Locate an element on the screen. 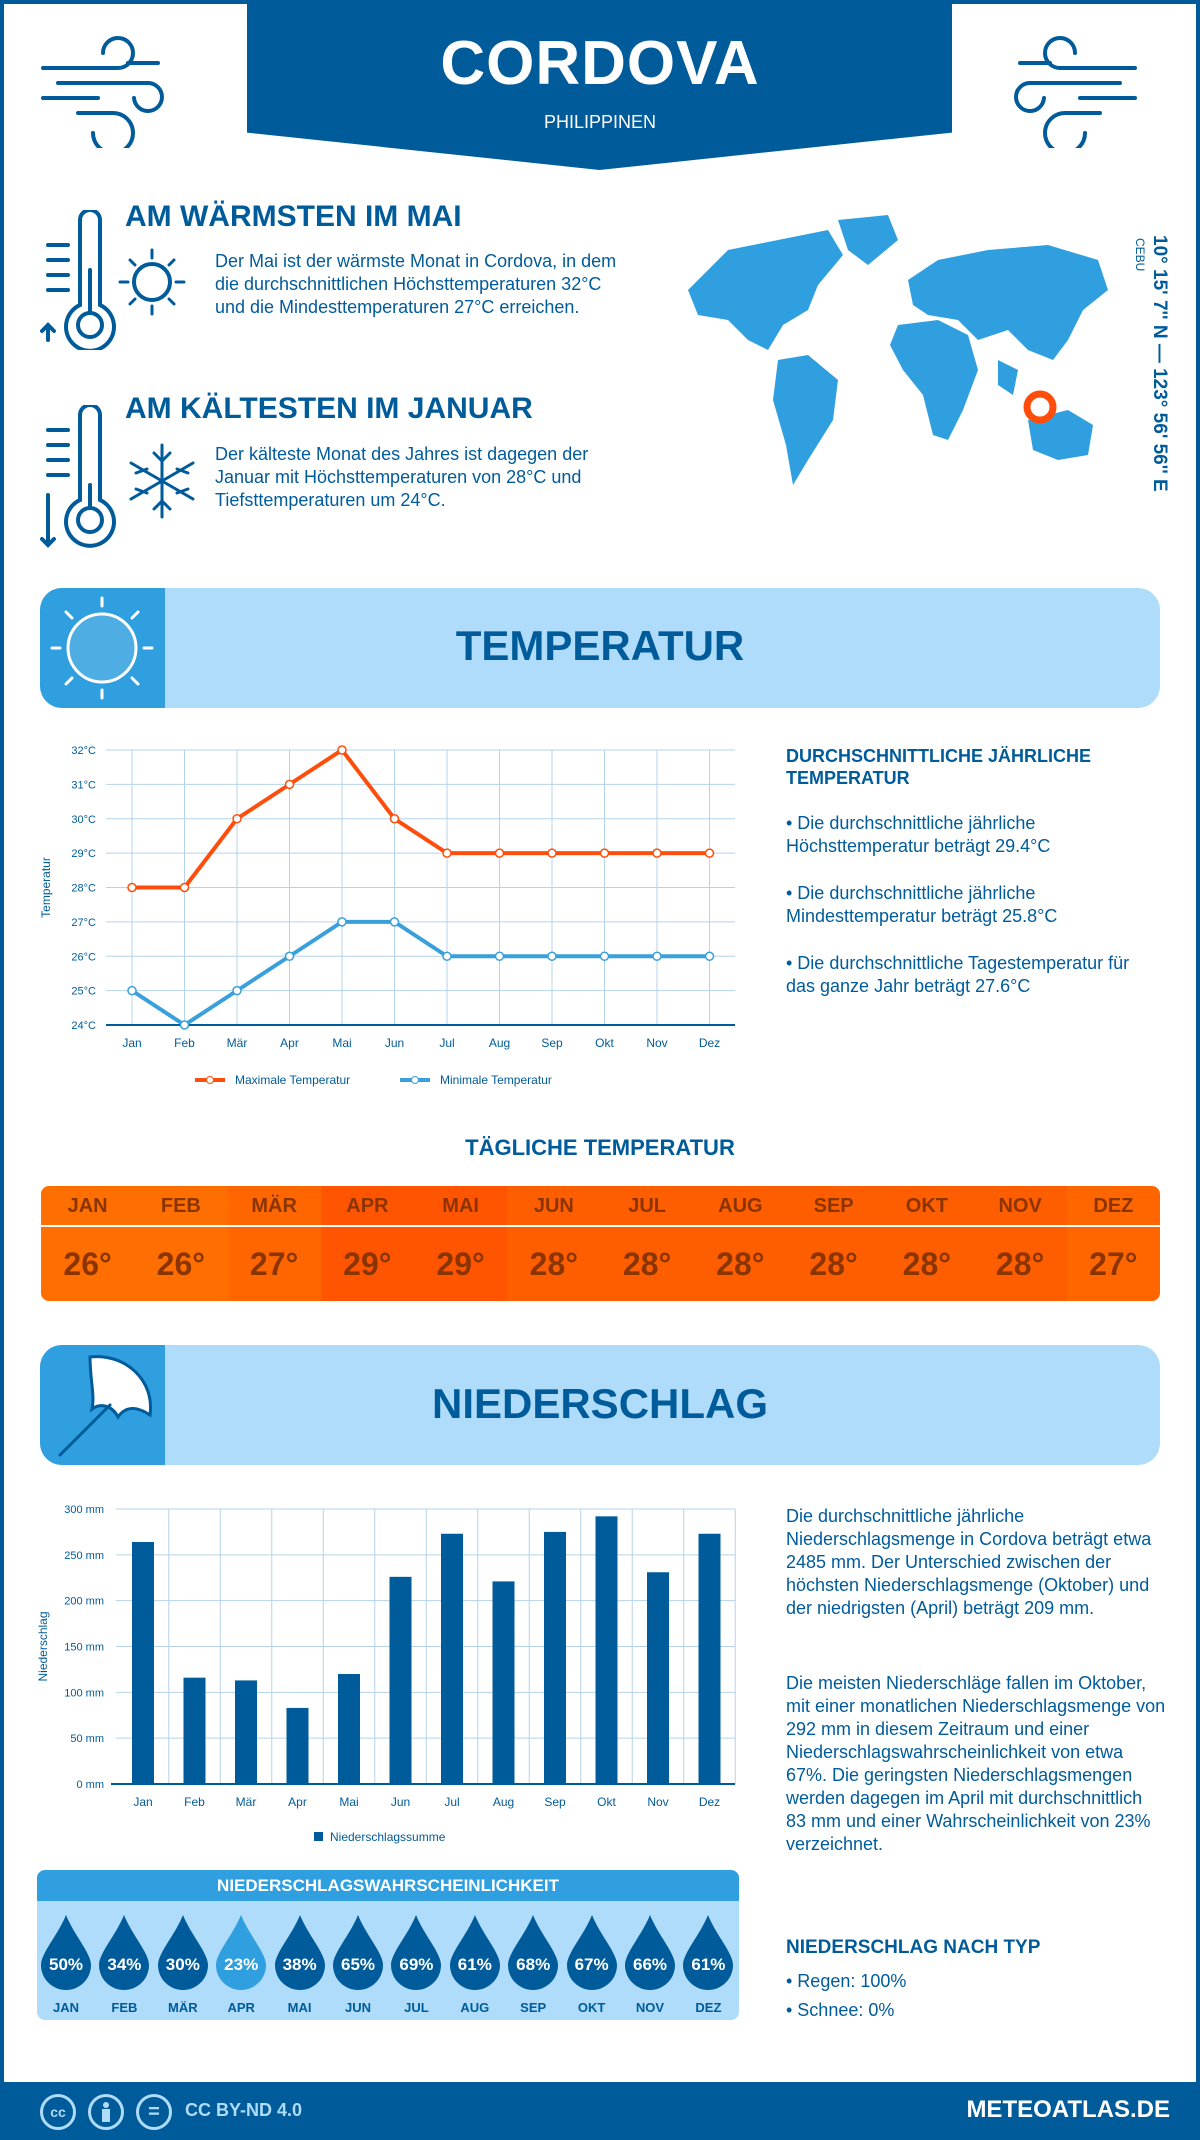  temperature-banner is located at coordinates (600, 648).